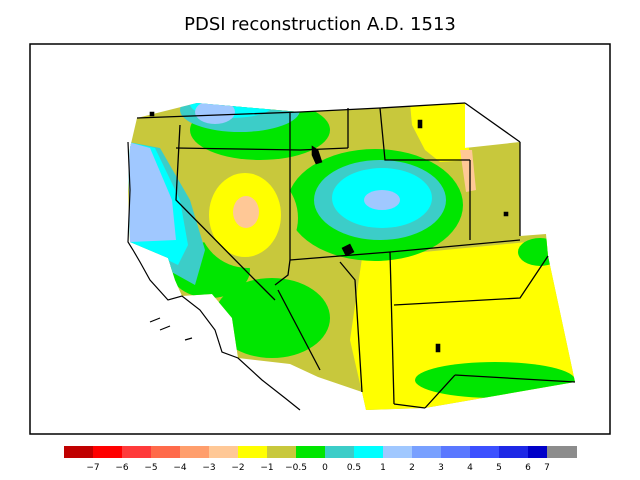  I want to click on band-neg2-neg1-north, so click(440, 132).